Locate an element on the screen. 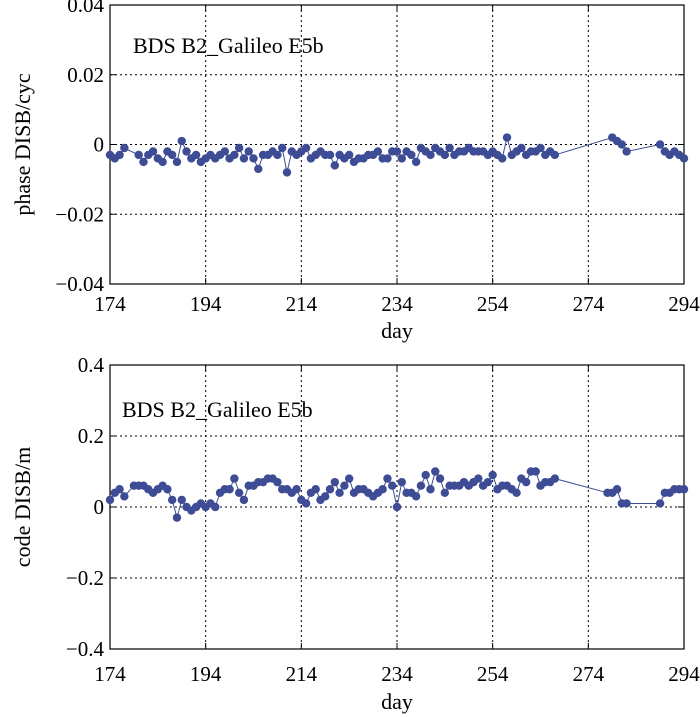 Image resolution: width=700 pixels, height=717 pixels. top-y-tick-label: 0.04 is located at coordinates (85, 8).